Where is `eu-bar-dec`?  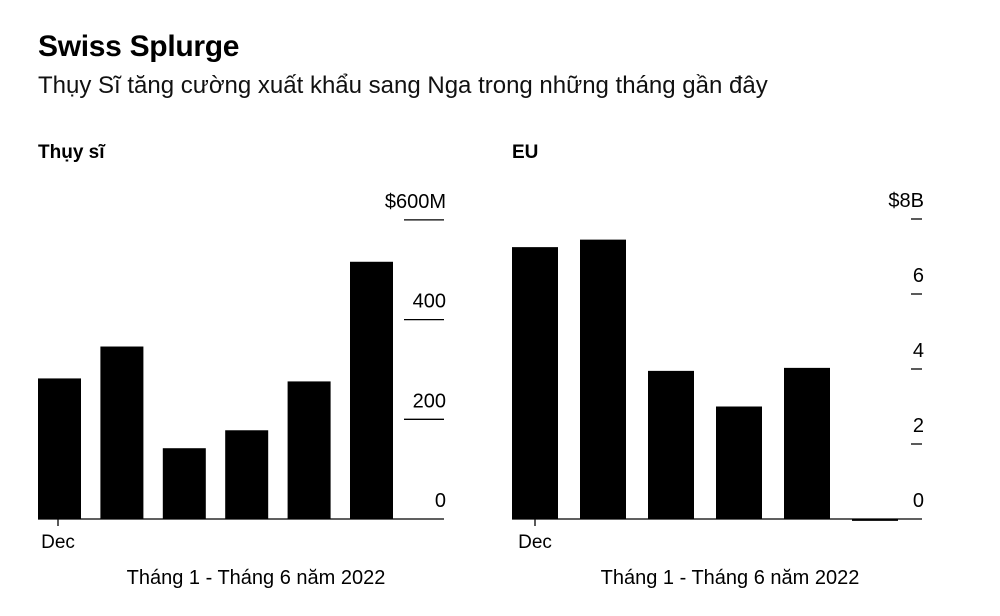
eu-bar-dec is located at coordinates (535, 383).